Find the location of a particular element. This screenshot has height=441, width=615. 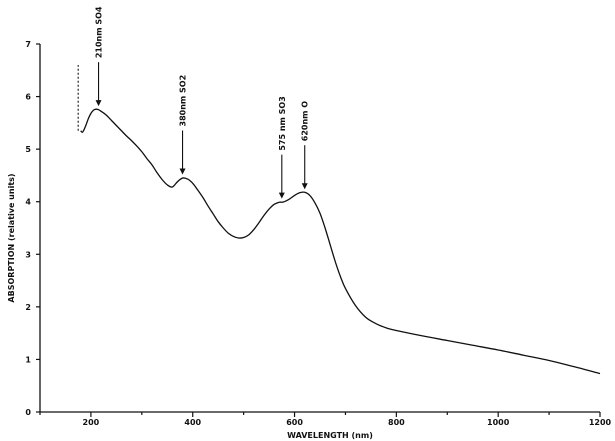

annotation-label: 620nm O is located at coordinates (305, 121).